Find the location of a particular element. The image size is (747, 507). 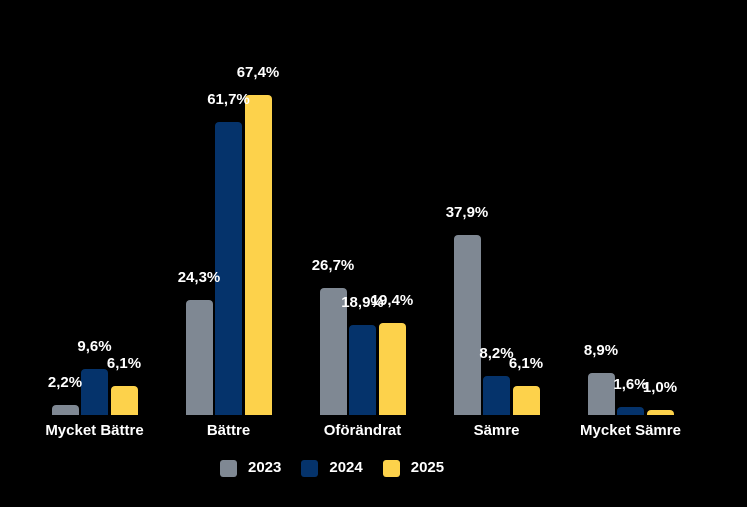

bar-2023-s-mre is located at coordinates (467, 325).